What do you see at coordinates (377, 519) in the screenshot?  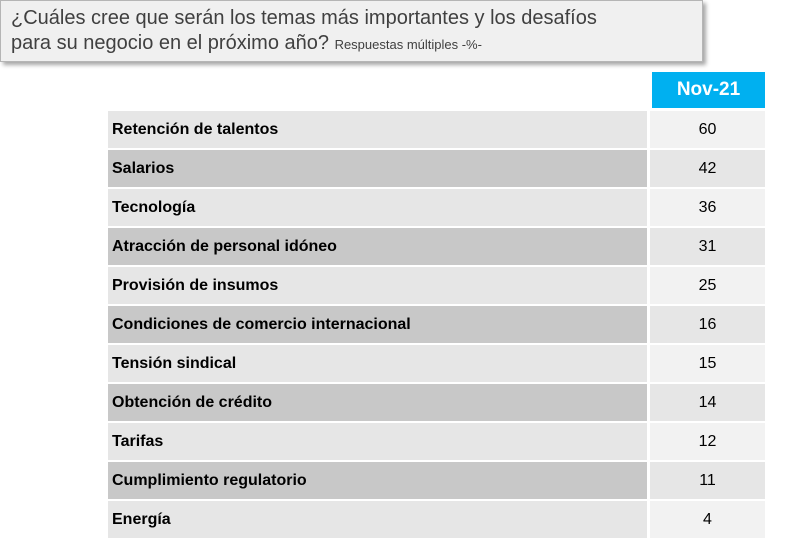 I see `row-label: Energía` at bounding box center [377, 519].